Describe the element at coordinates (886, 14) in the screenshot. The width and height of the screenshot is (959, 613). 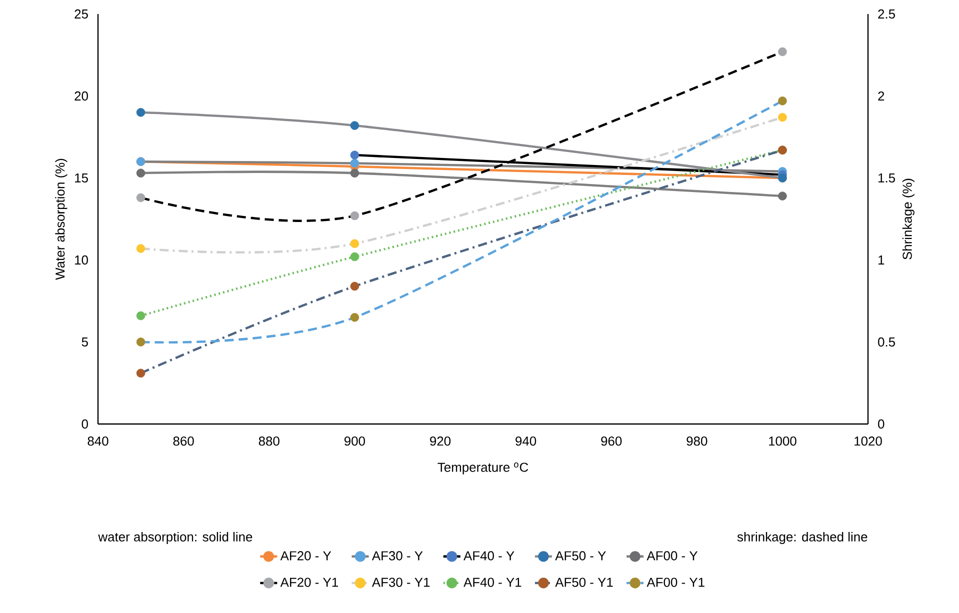
I see `y2-tick-label: 2.5` at that location.